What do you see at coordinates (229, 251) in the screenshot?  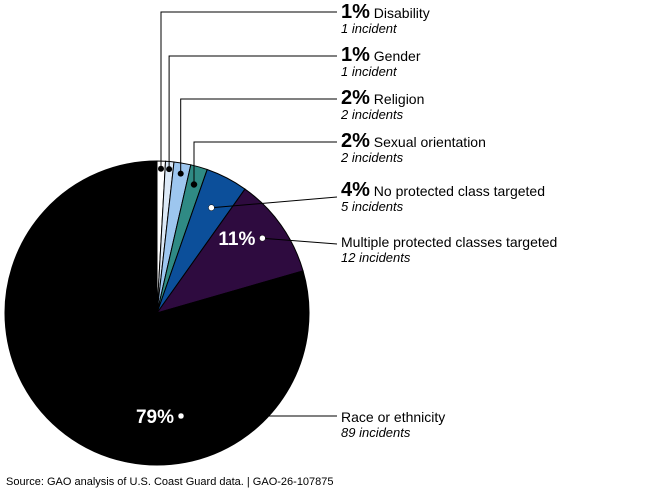 I see `slice-multiple-protected-classes-targeted` at bounding box center [229, 251].